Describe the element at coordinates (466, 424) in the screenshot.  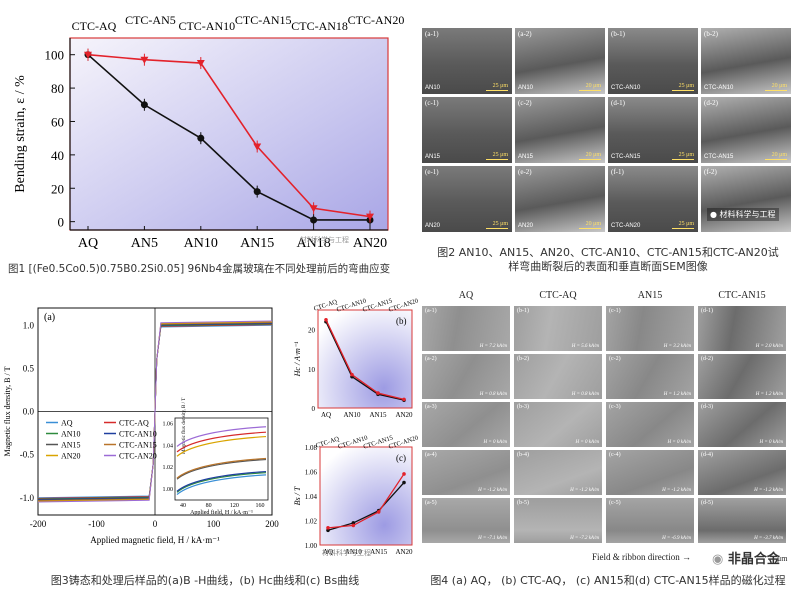
I see `domain-image-tile: (a-3) H = 0 kA/m` at that location.